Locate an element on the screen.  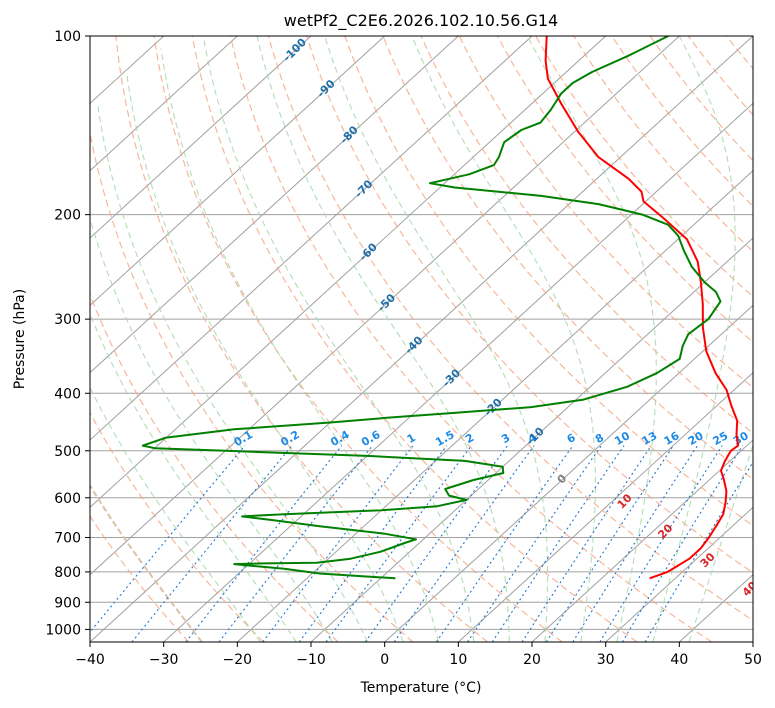
isotherm--110 is located at coordinates (164, 104).